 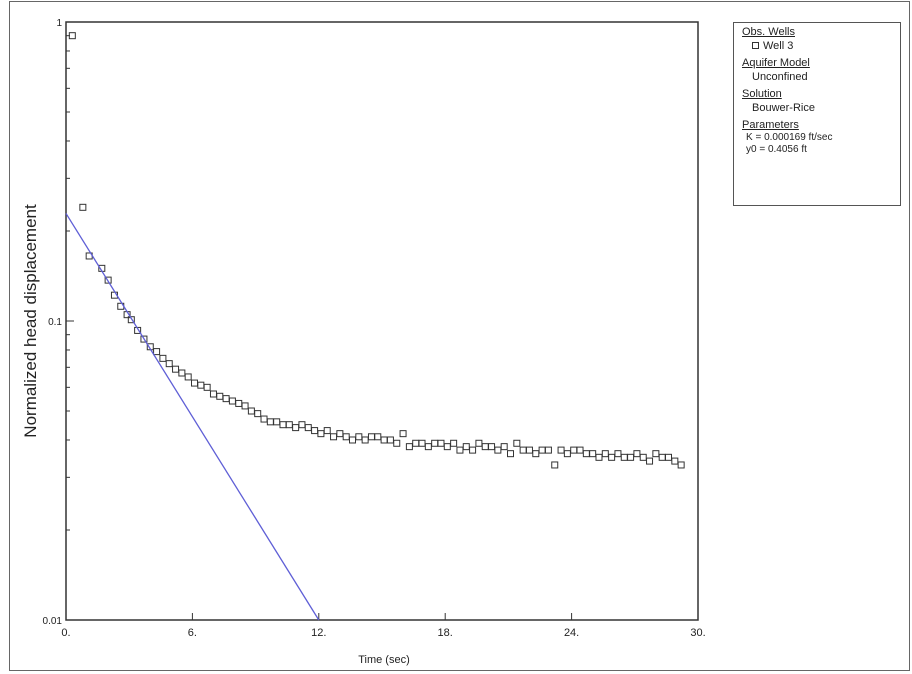 I want to click on x-tick-label: 12., so click(x=318, y=633).